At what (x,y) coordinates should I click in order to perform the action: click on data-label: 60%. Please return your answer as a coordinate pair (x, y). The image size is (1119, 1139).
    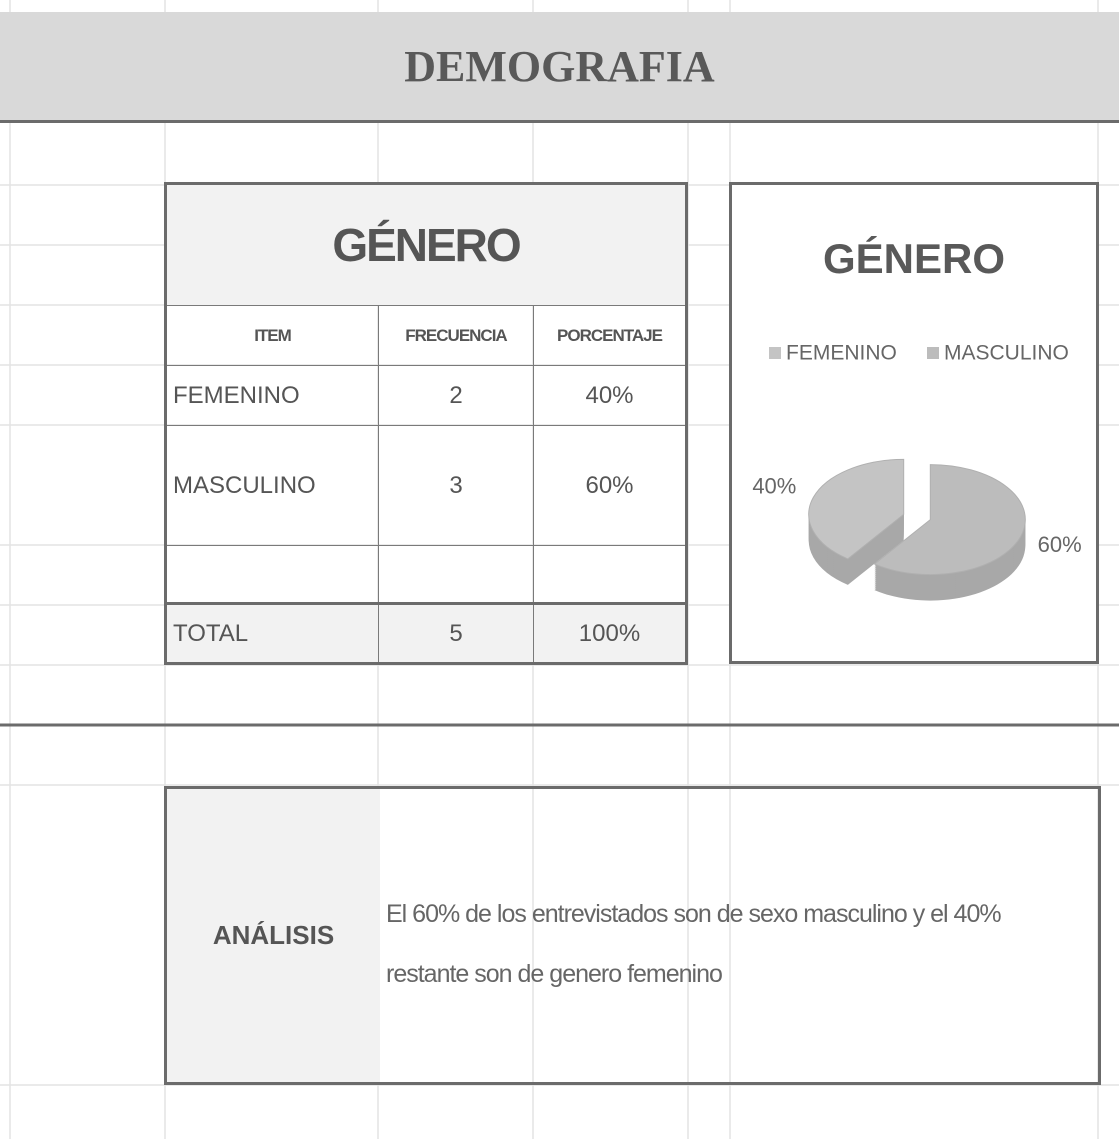
    Looking at the image, I should click on (1060, 544).